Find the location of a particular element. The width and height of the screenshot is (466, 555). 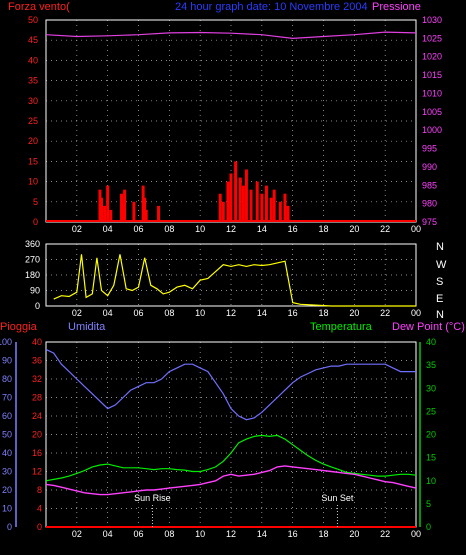

humidity-y-tick: 80 is located at coordinates (7, 379).